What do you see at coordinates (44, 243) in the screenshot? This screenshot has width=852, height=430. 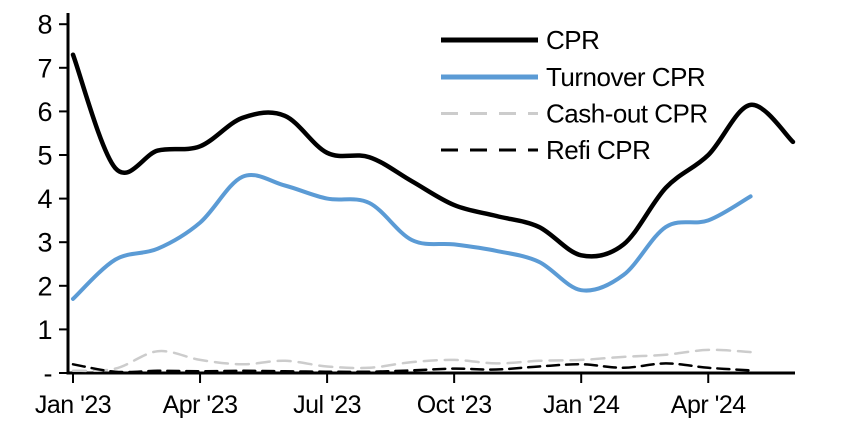 I see `y-tick-label: 3` at bounding box center [44, 243].